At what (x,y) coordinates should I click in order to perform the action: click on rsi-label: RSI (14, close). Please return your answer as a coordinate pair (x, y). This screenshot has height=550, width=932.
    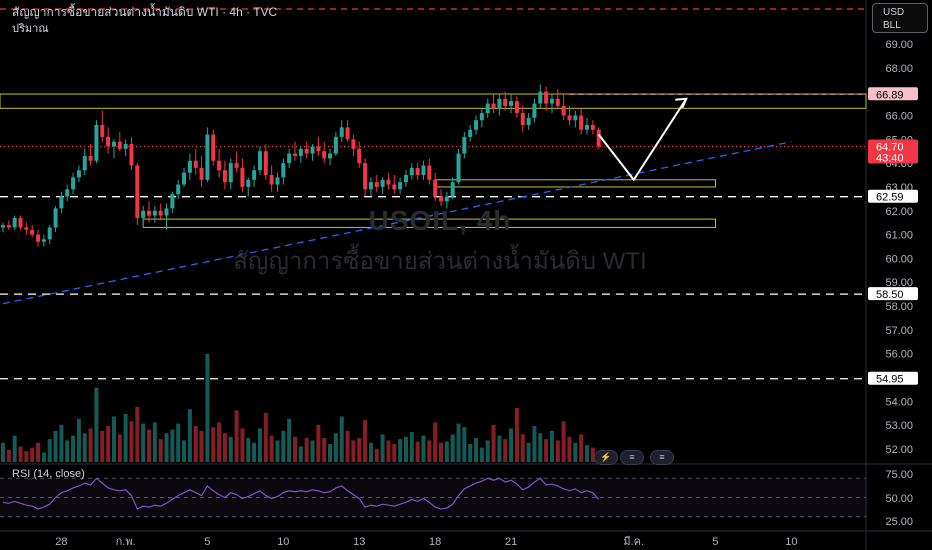
    Looking at the image, I should click on (48, 474).